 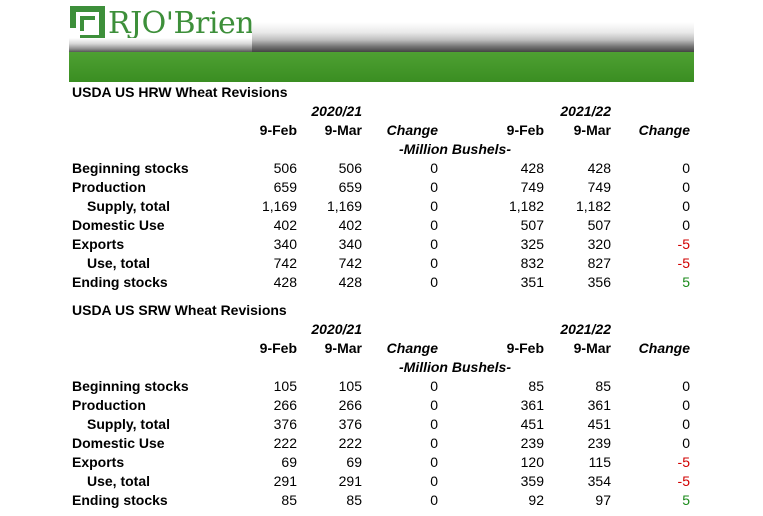 I want to click on table-row: Domestic Use 222 222 0 239 239 0, so click(x=381, y=443).